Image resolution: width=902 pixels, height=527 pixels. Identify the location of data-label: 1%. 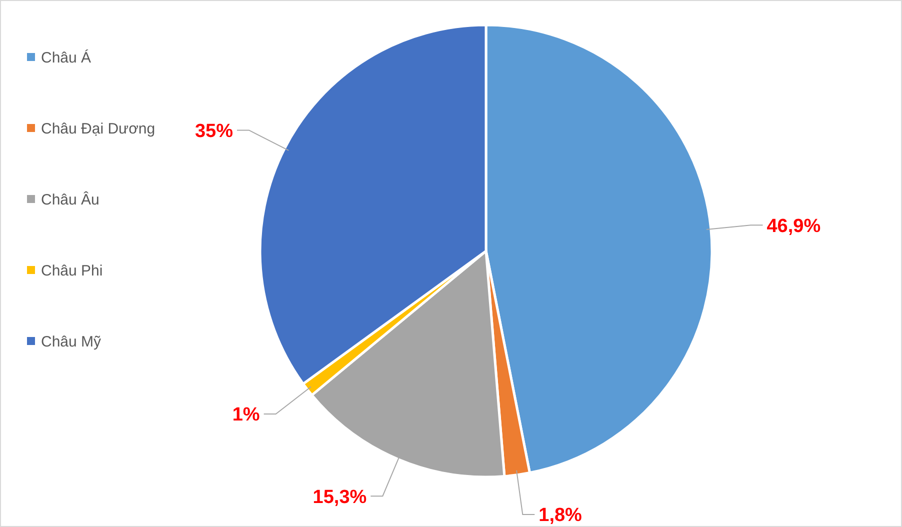
(246, 415).